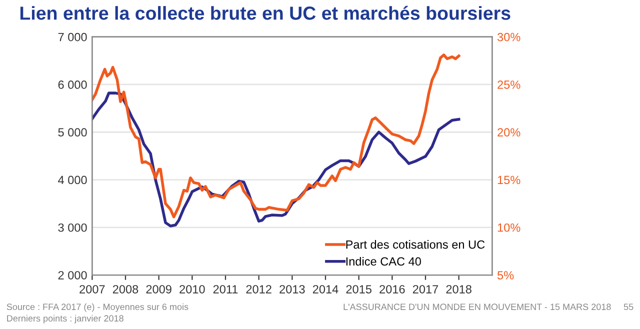 Image resolution: width=640 pixels, height=329 pixels. I want to click on x-tick-label: 2013, so click(292, 289).